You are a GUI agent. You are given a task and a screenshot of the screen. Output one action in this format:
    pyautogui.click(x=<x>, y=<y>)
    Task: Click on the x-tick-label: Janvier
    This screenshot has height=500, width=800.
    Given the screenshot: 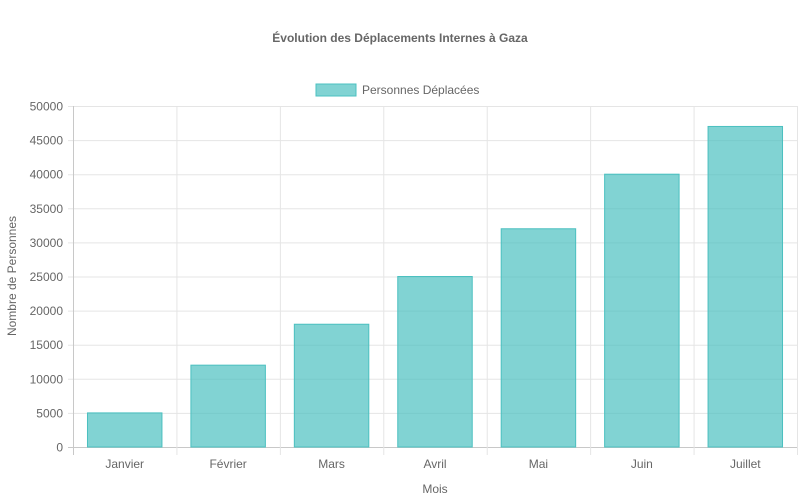 What is the action you would take?
    pyautogui.click(x=124, y=464)
    